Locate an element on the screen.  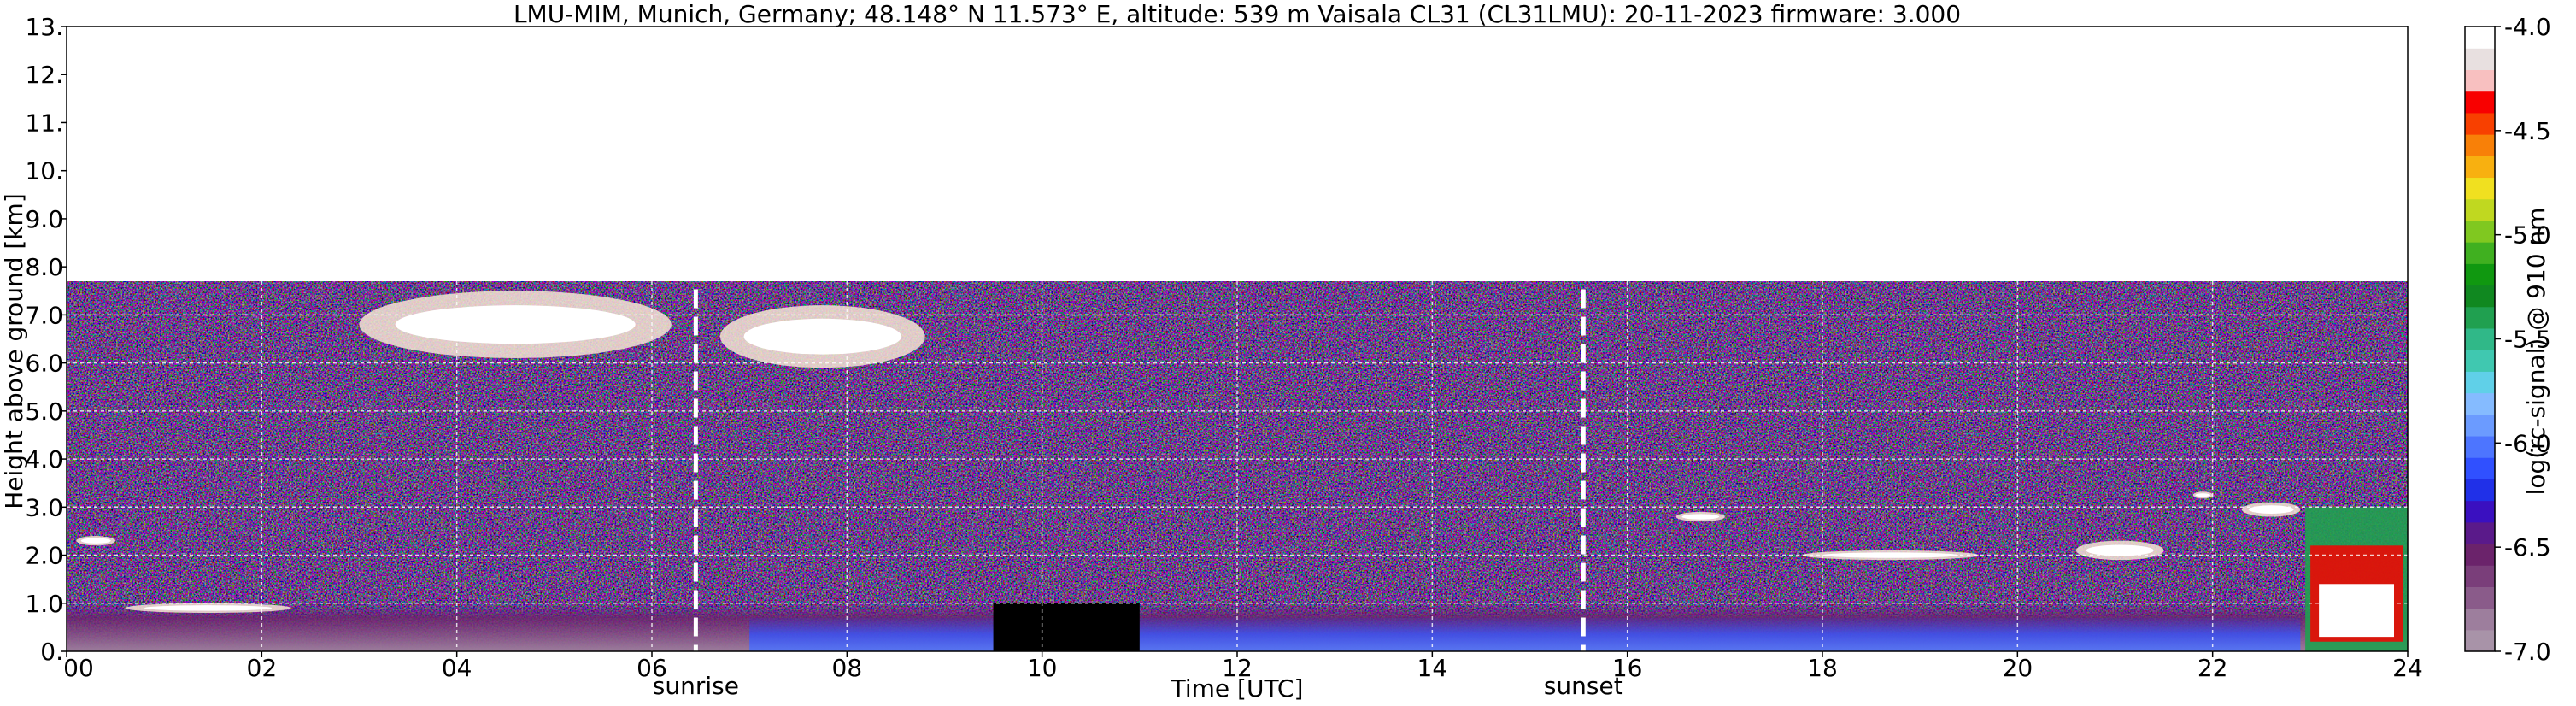
y-tick-label: 10. is located at coordinates (44, 171).